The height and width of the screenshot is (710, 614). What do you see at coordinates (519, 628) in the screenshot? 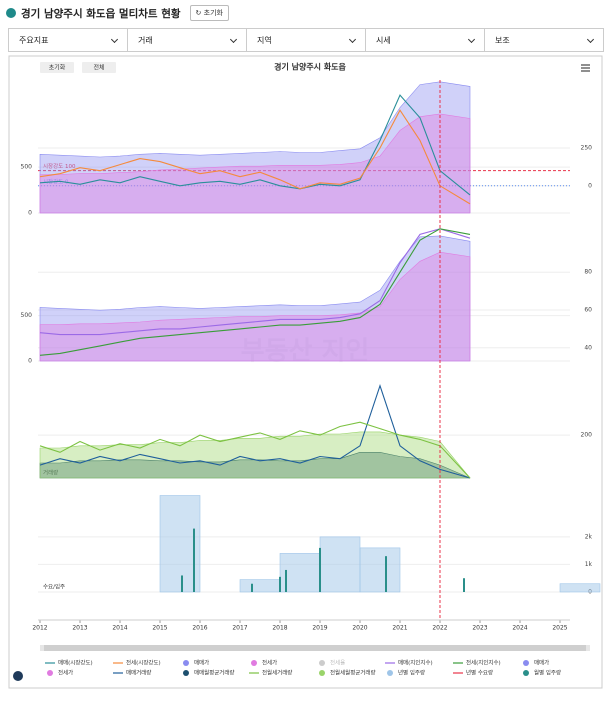
I see `x-tick-label: 2024` at bounding box center [519, 628].